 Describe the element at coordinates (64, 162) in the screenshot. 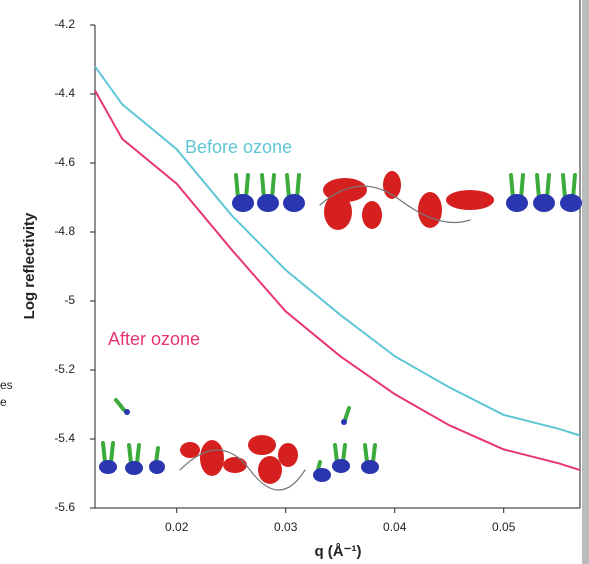

I see `y-tick-label: -4.6` at that location.